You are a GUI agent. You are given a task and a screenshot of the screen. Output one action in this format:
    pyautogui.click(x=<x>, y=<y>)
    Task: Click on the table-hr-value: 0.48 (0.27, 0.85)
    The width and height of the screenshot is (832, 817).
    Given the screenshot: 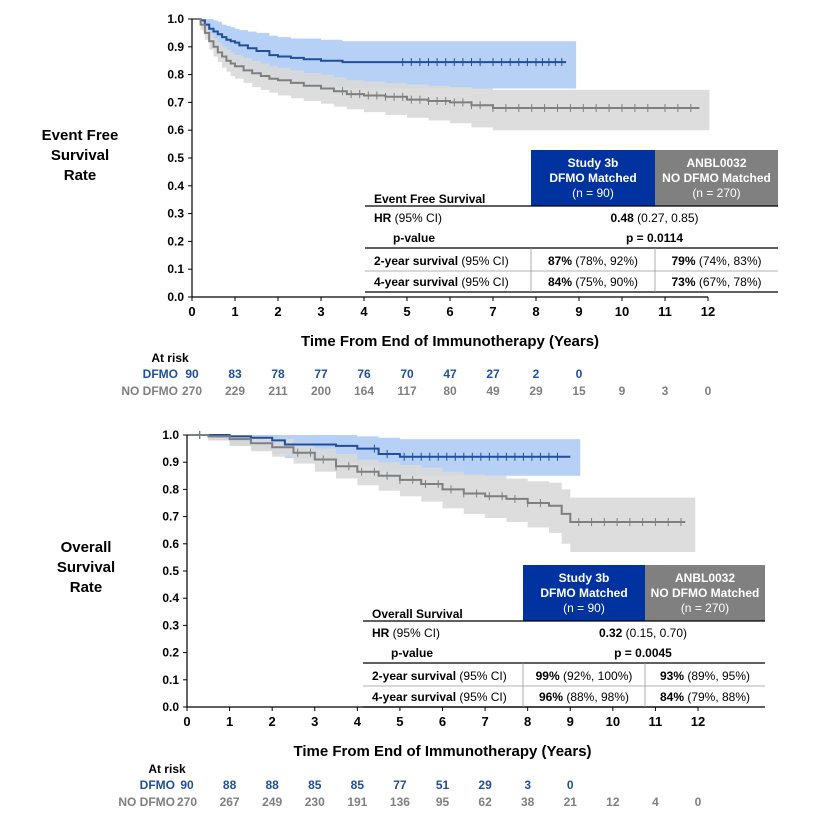 What is the action you would take?
    pyautogui.click(x=654, y=218)
    